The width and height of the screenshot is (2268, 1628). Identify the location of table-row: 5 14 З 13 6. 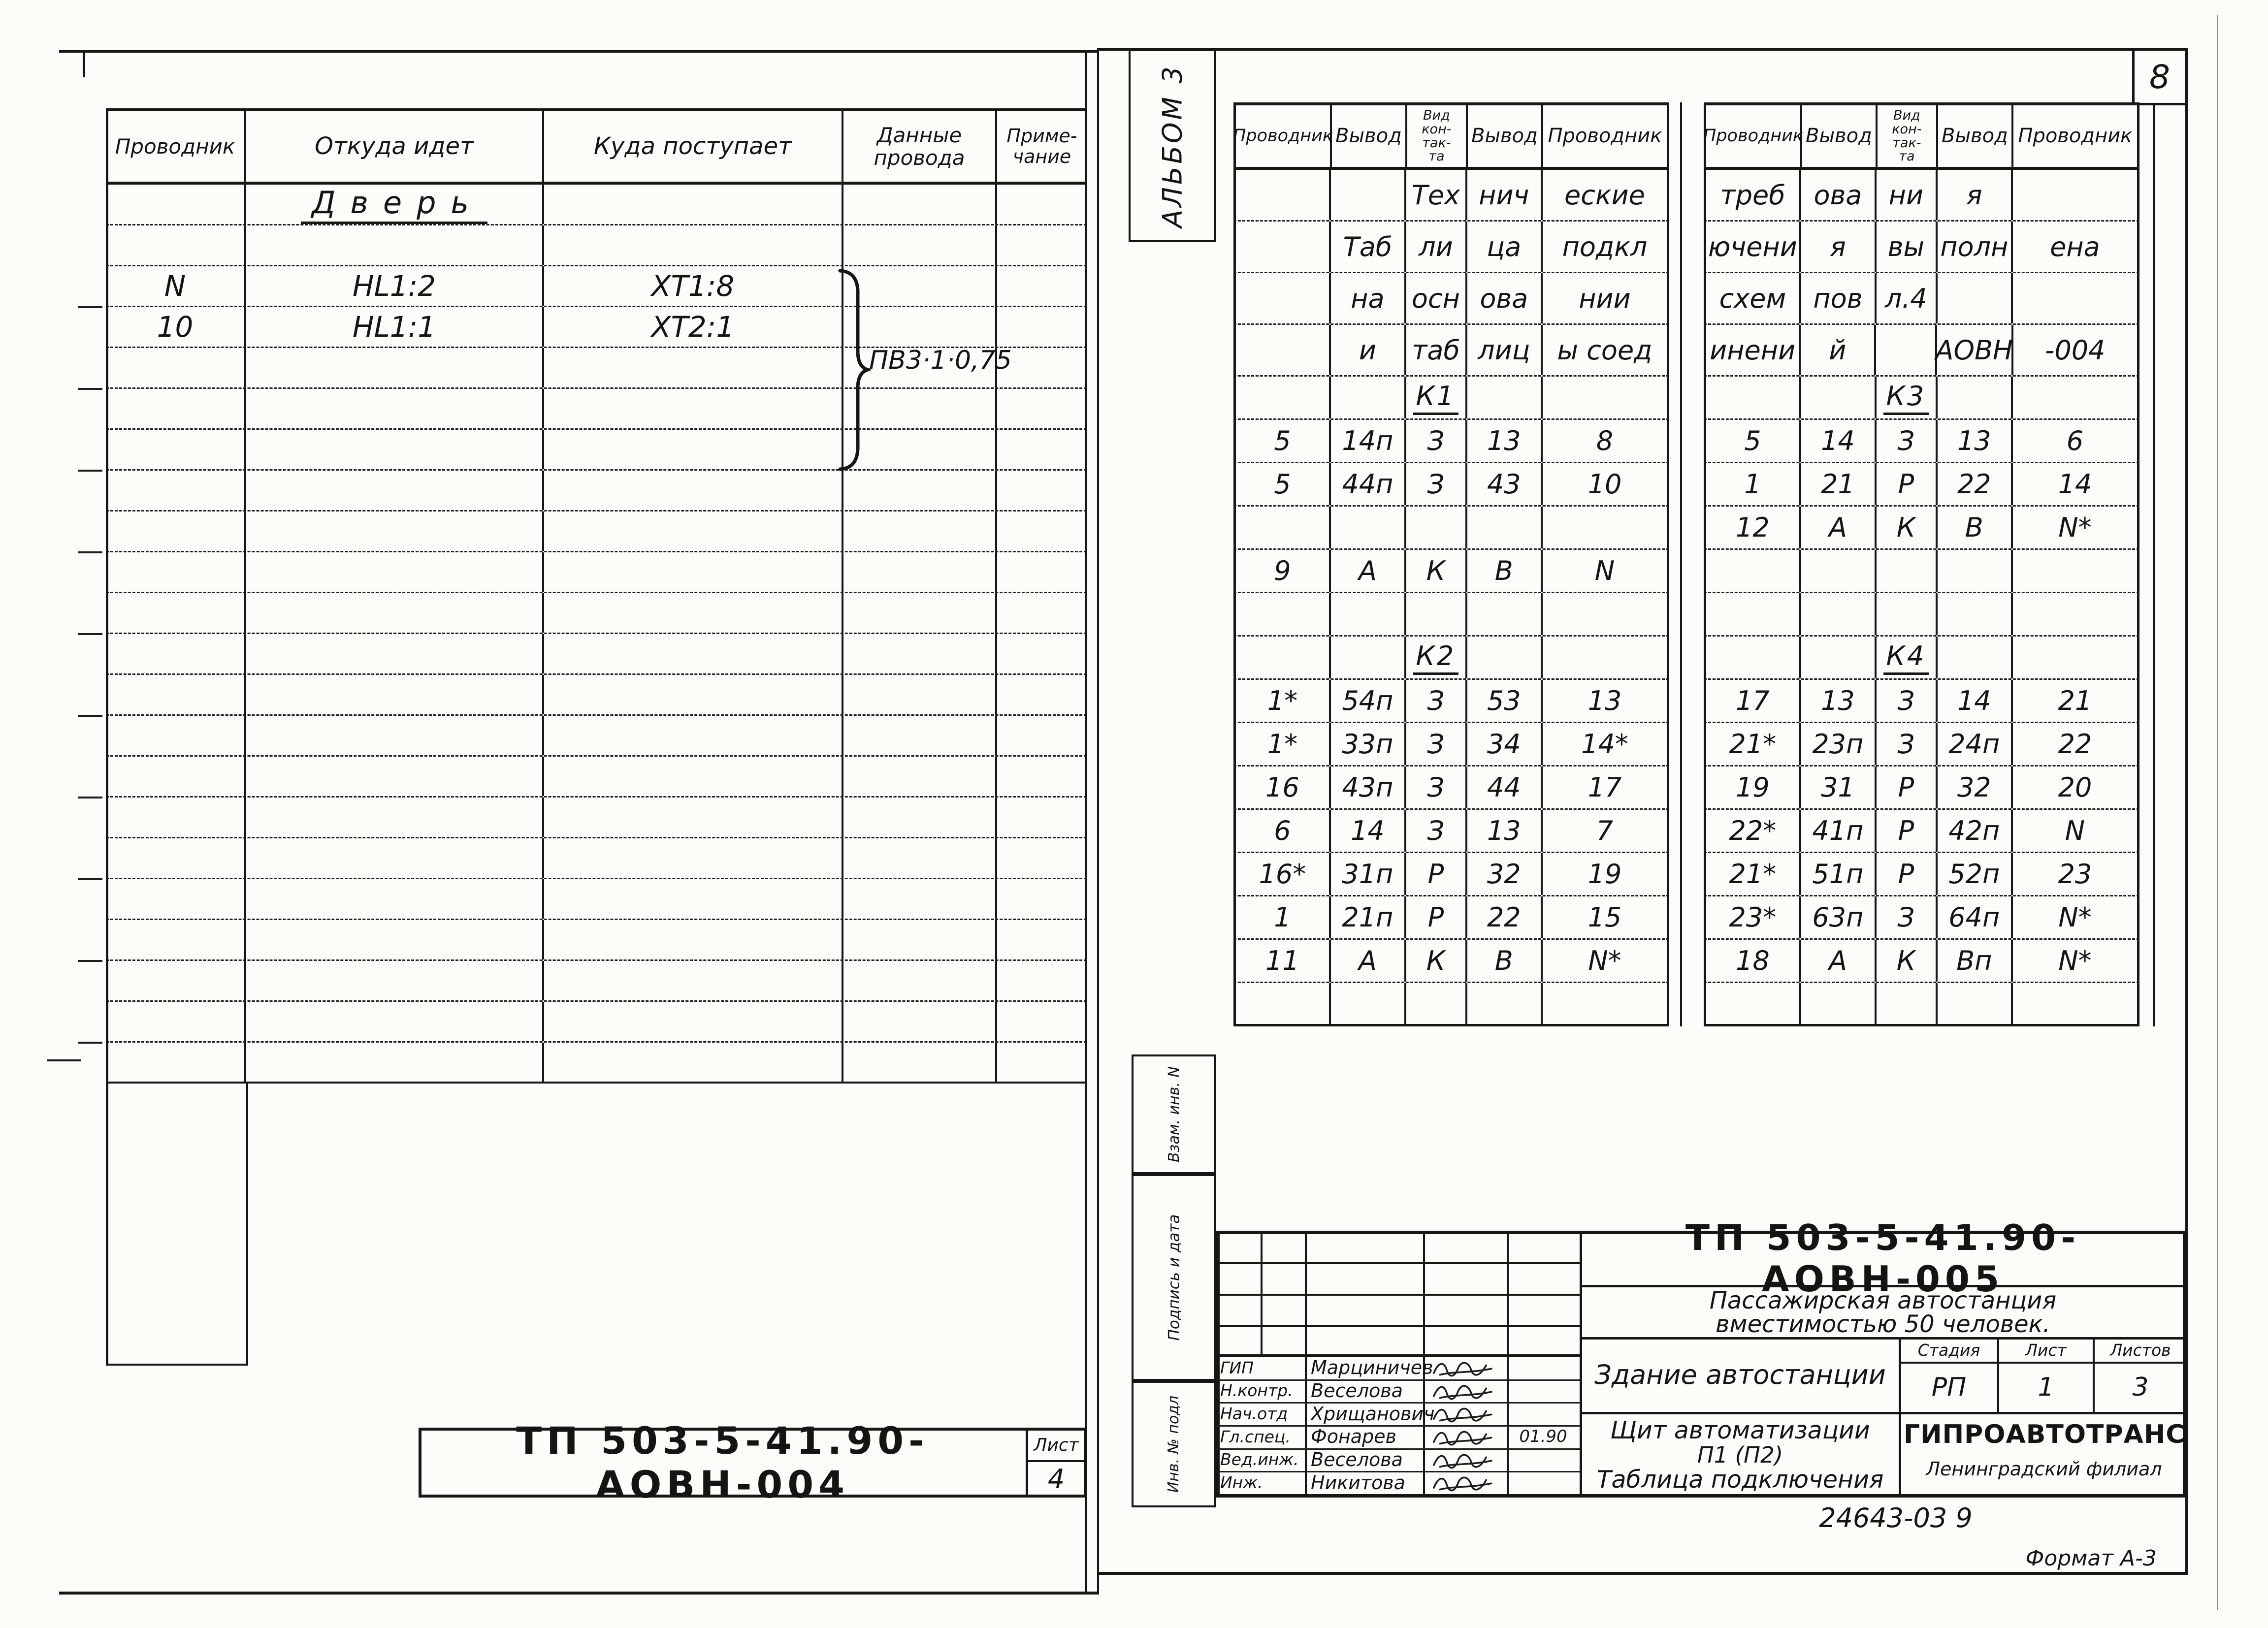
(1921, 442).